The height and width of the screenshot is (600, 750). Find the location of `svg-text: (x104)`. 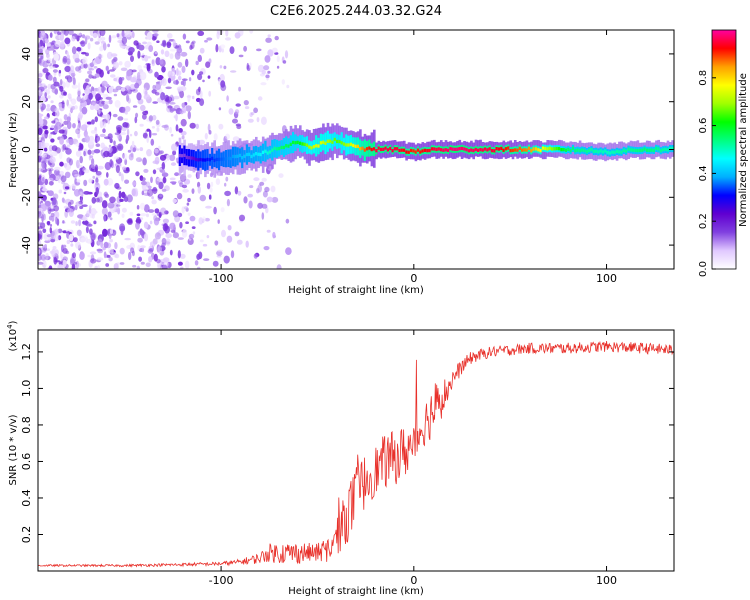

svg-text: (x104) is located at coordinates (12, 335).